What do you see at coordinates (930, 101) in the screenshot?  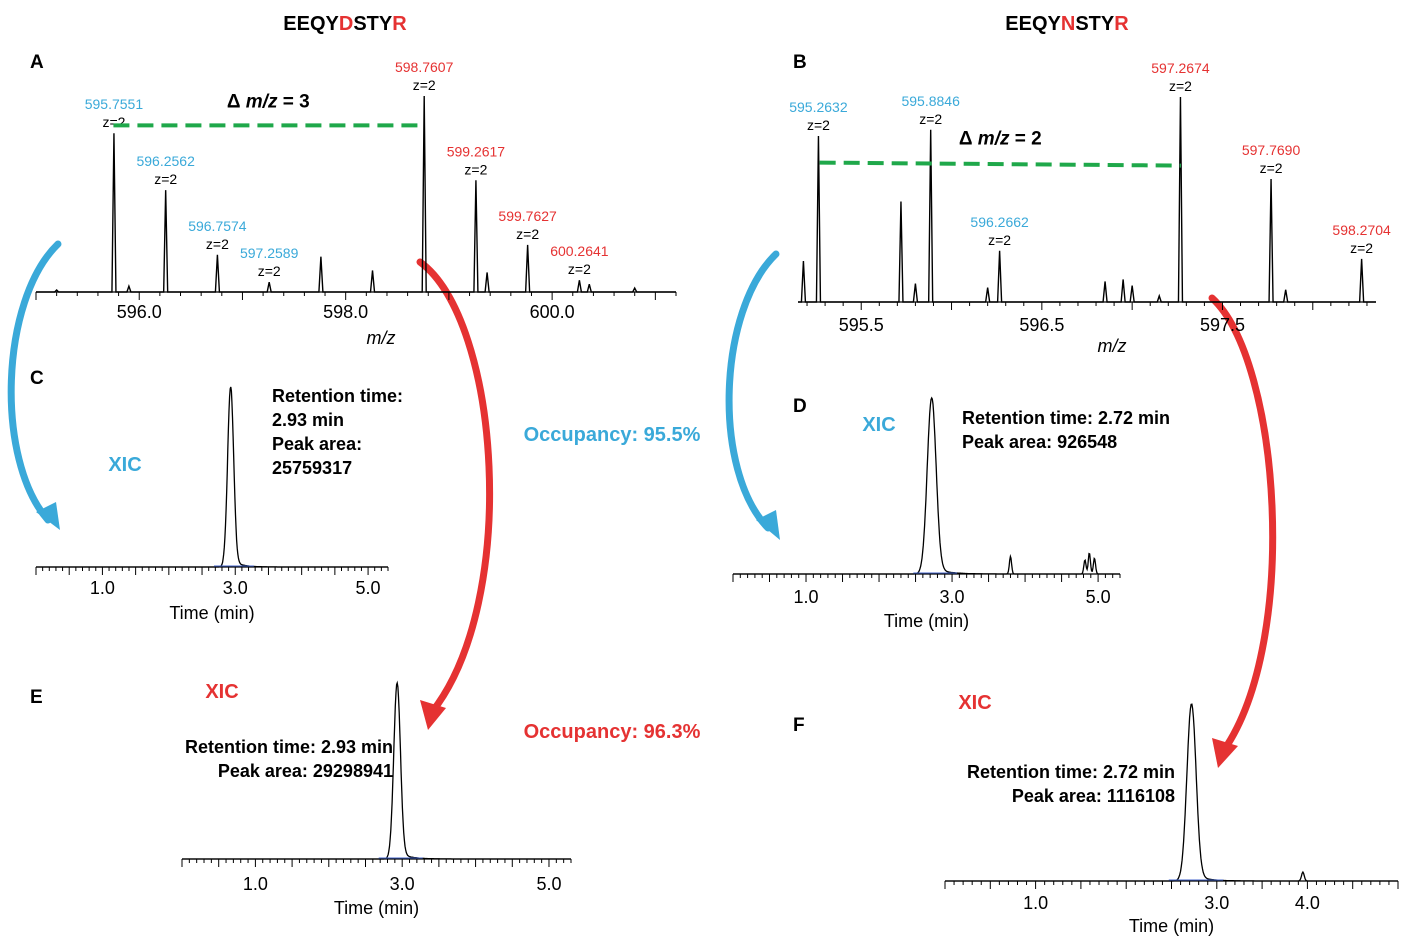 I see `peak-mz-label: 595.8846` at bounding box center [930, 101].